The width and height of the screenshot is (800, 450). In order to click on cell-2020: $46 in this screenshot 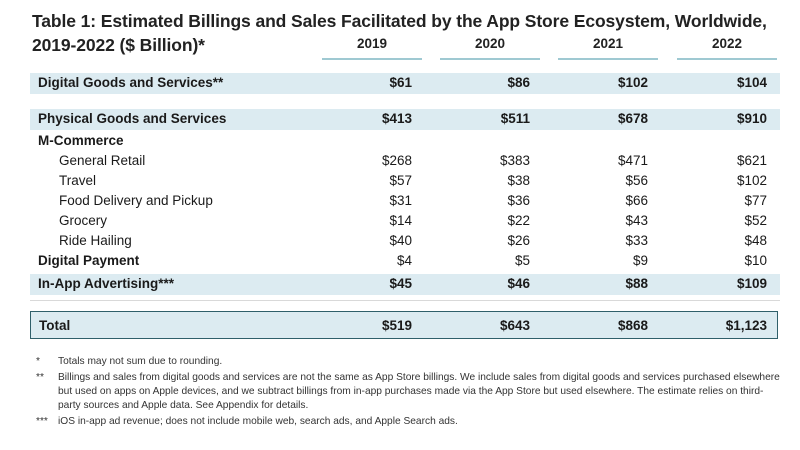, I will do `click(518, 283)`.